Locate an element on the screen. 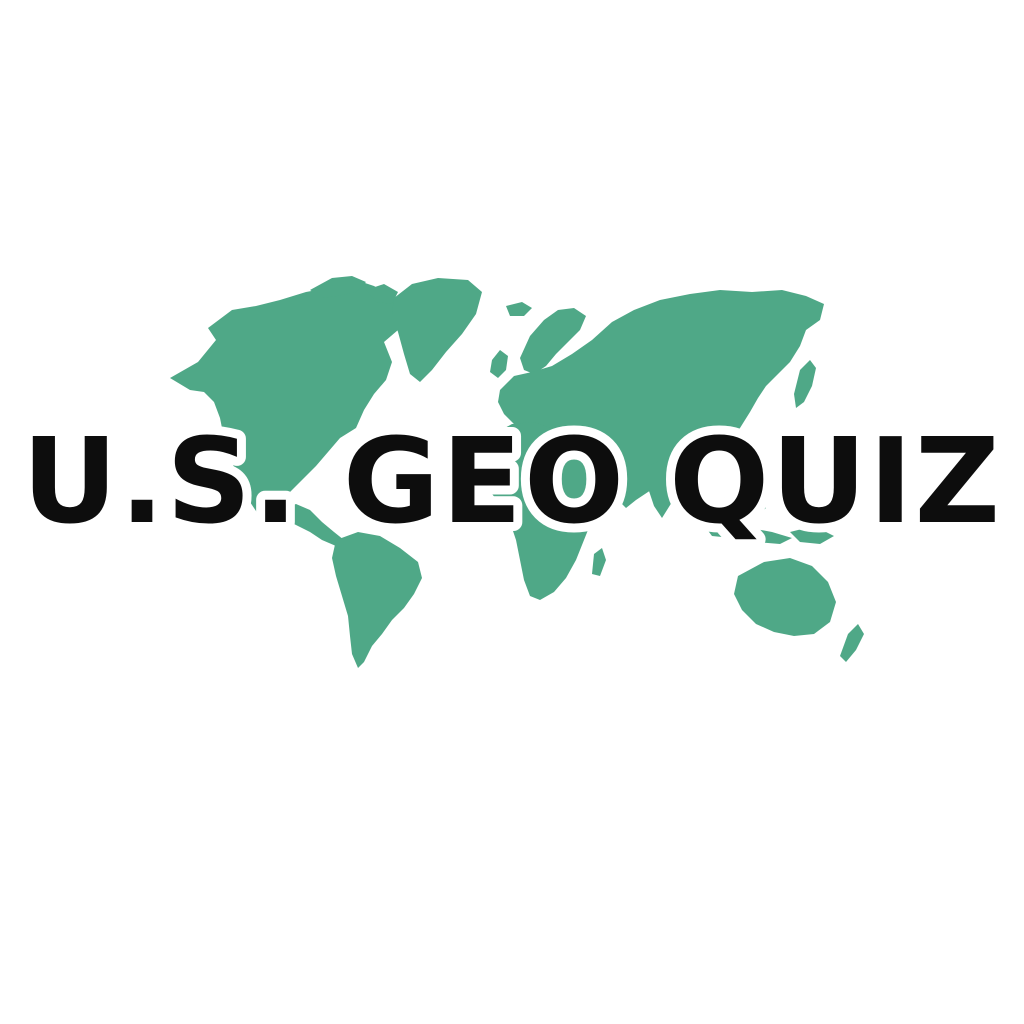  indonesia-shape is located at coordinates (749, 534).